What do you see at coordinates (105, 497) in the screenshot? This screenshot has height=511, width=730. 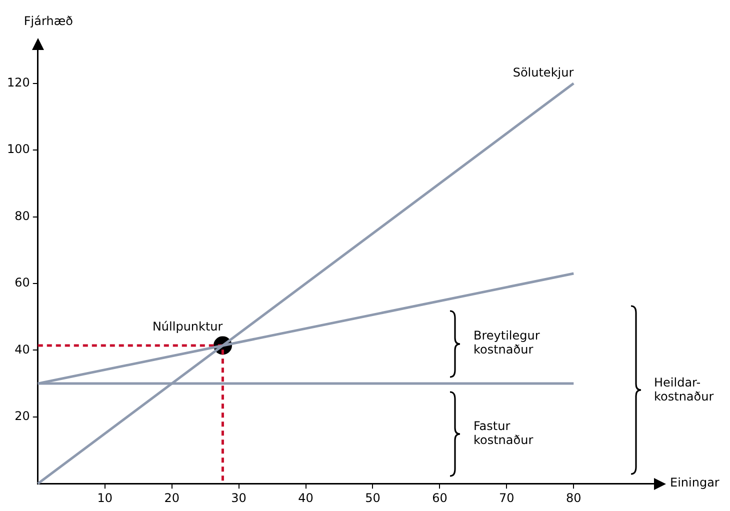 I see `x-tick-label: 10` at bounding box center [105, 497].